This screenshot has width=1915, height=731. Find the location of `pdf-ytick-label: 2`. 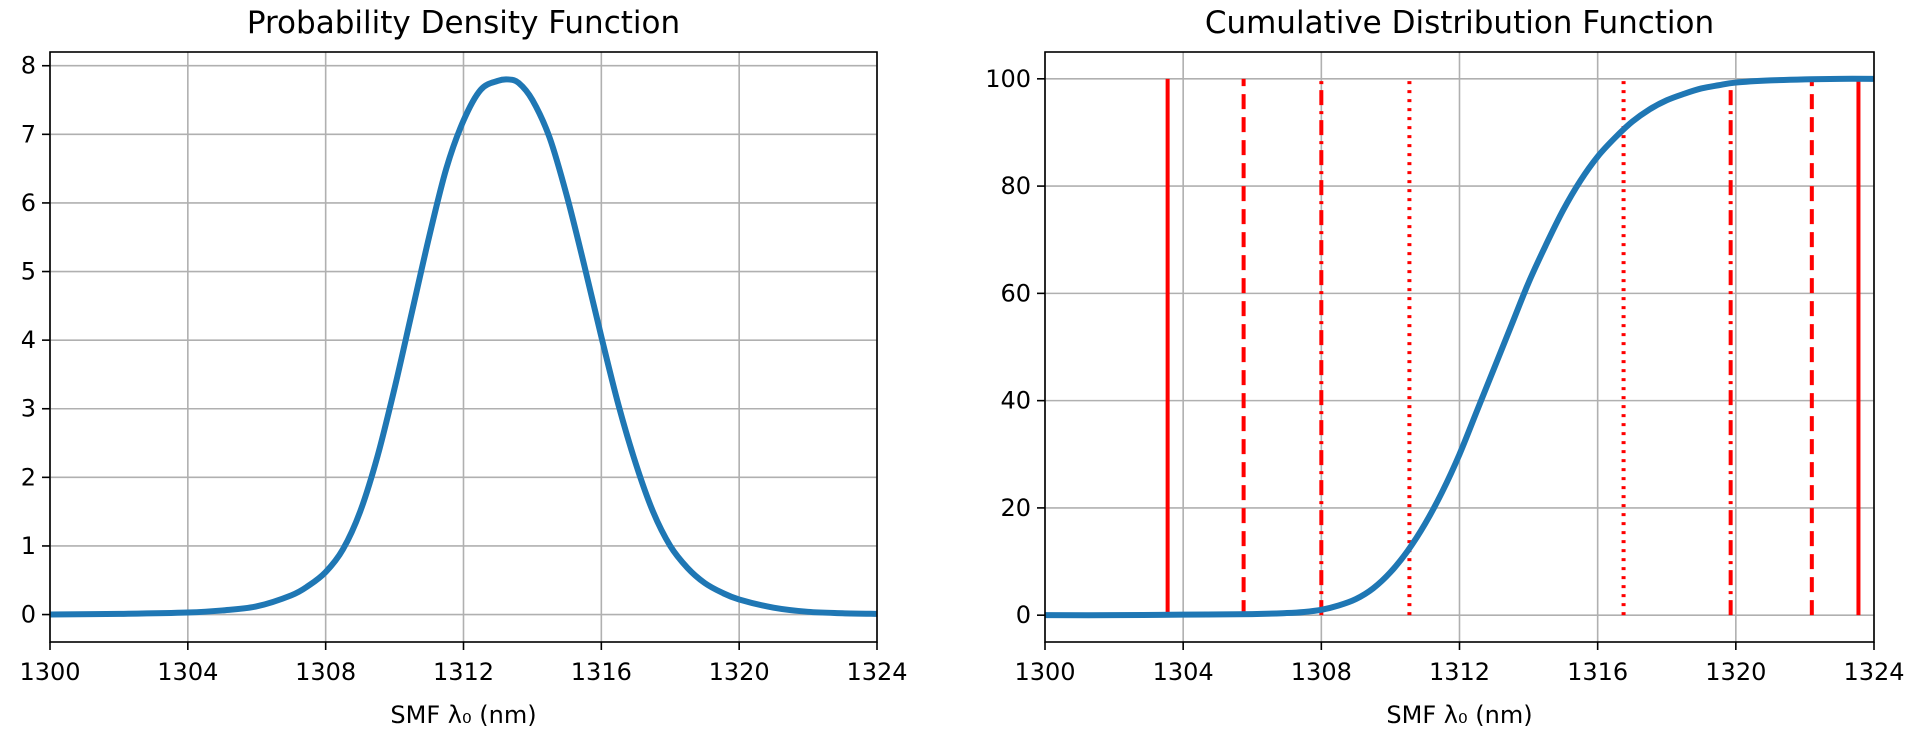

pdf-ytick-label: 2 is located at coordinates (28, 477).